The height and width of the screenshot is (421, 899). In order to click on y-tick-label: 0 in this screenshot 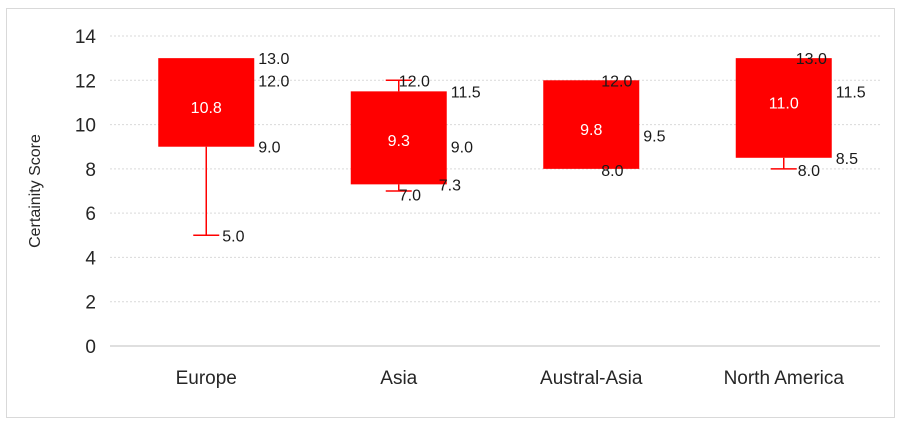, I will do `click(90, 347)`.